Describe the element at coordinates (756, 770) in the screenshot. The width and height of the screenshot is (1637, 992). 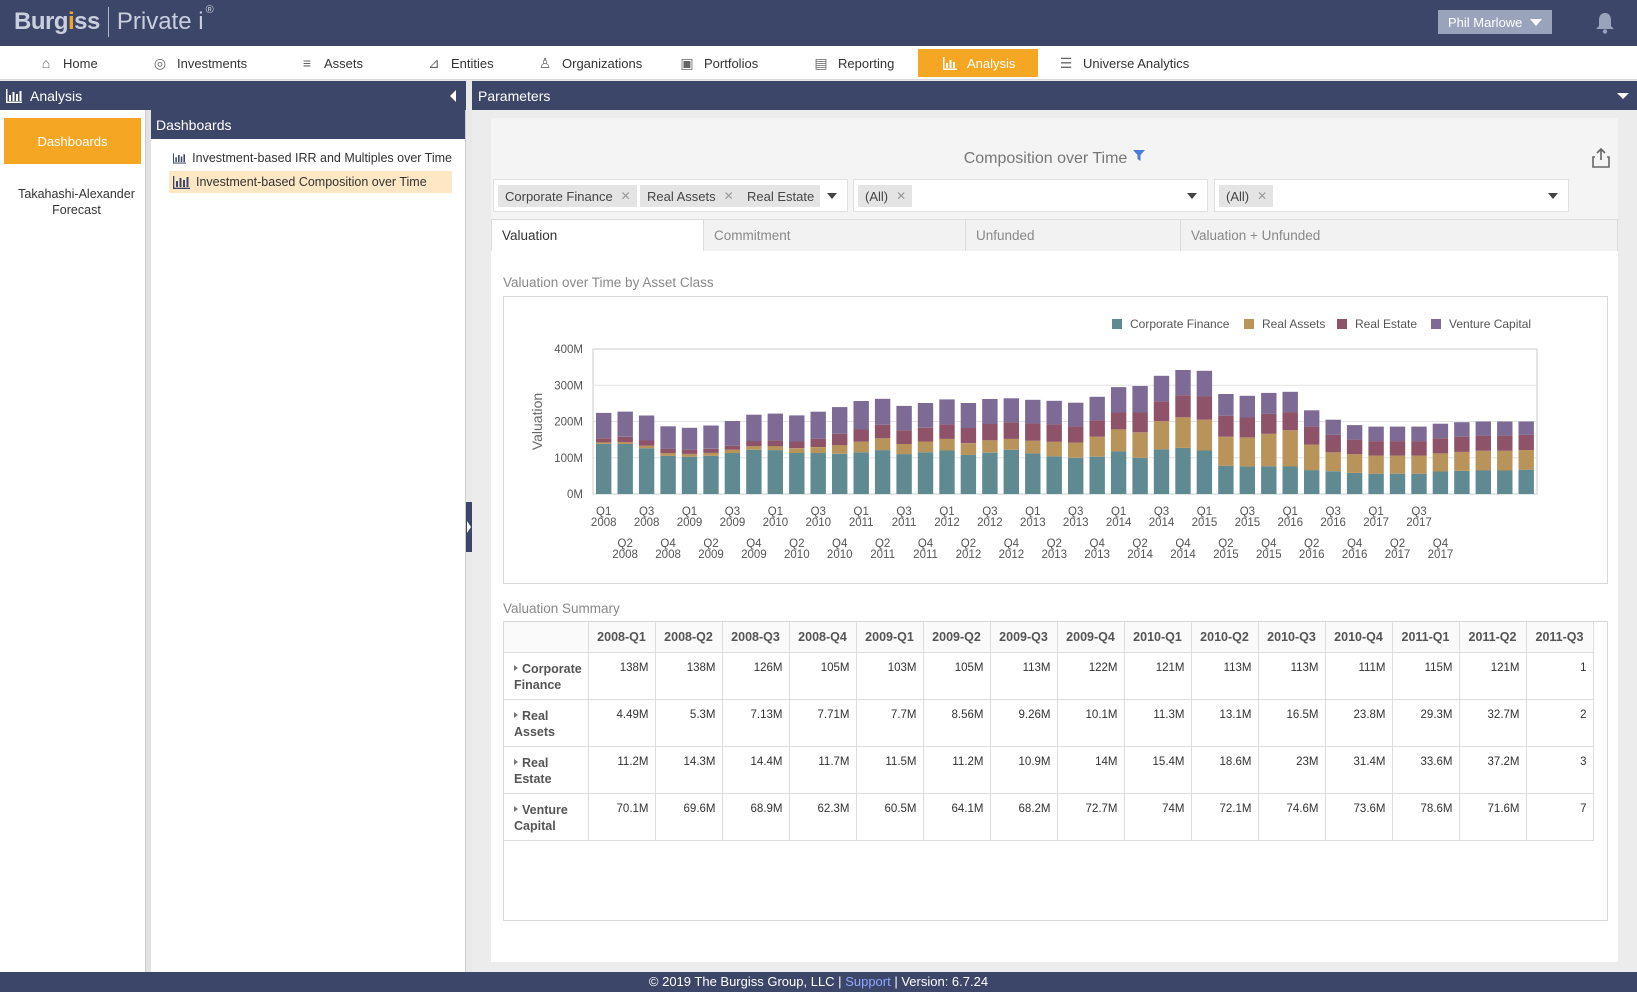
I see `table-cell: 14.4M` at that location.